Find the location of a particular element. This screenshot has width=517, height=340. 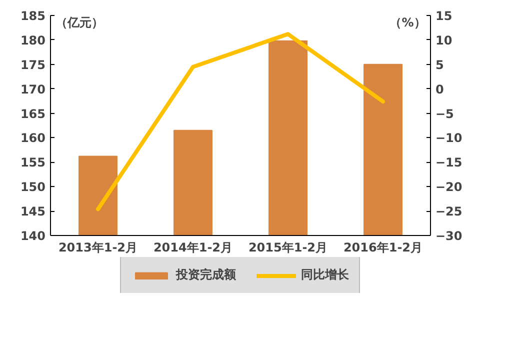

y2-tick-label: −5 is located at coordinates (445, 113).